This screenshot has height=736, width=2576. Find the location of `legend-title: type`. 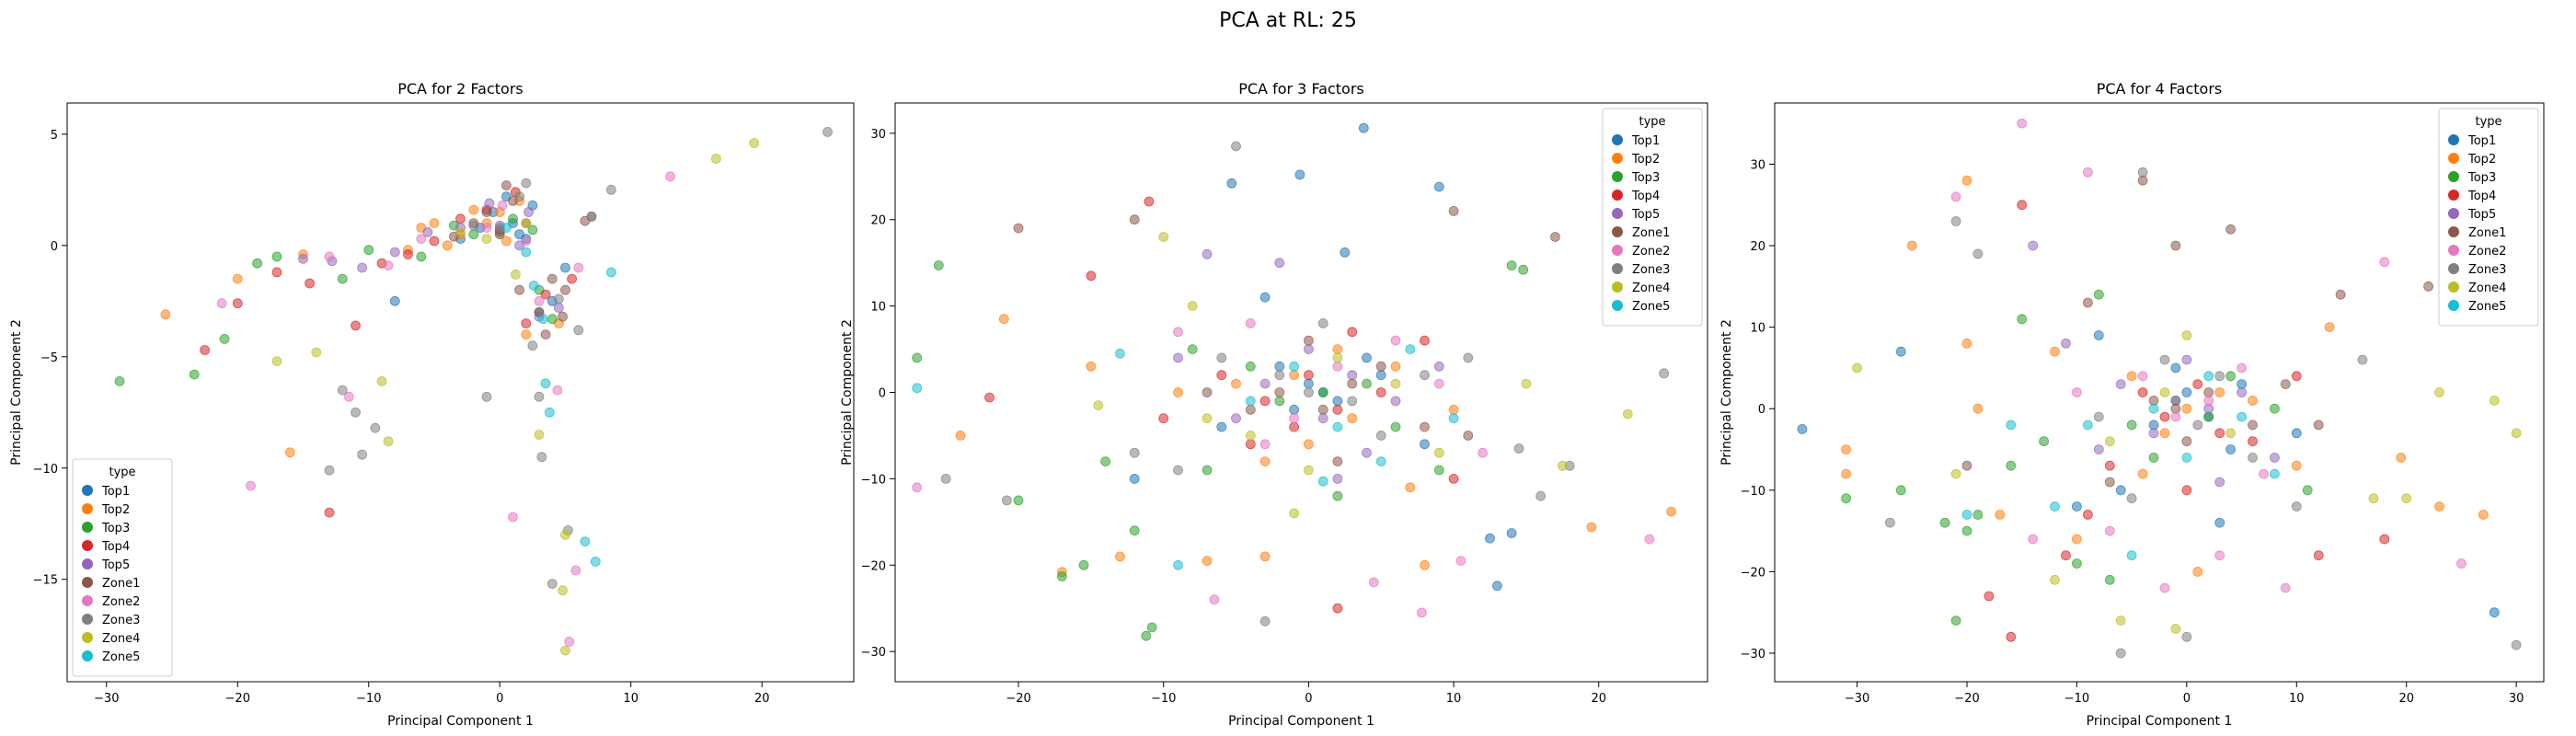

legend-title: type is located at coordinates (122, 472).